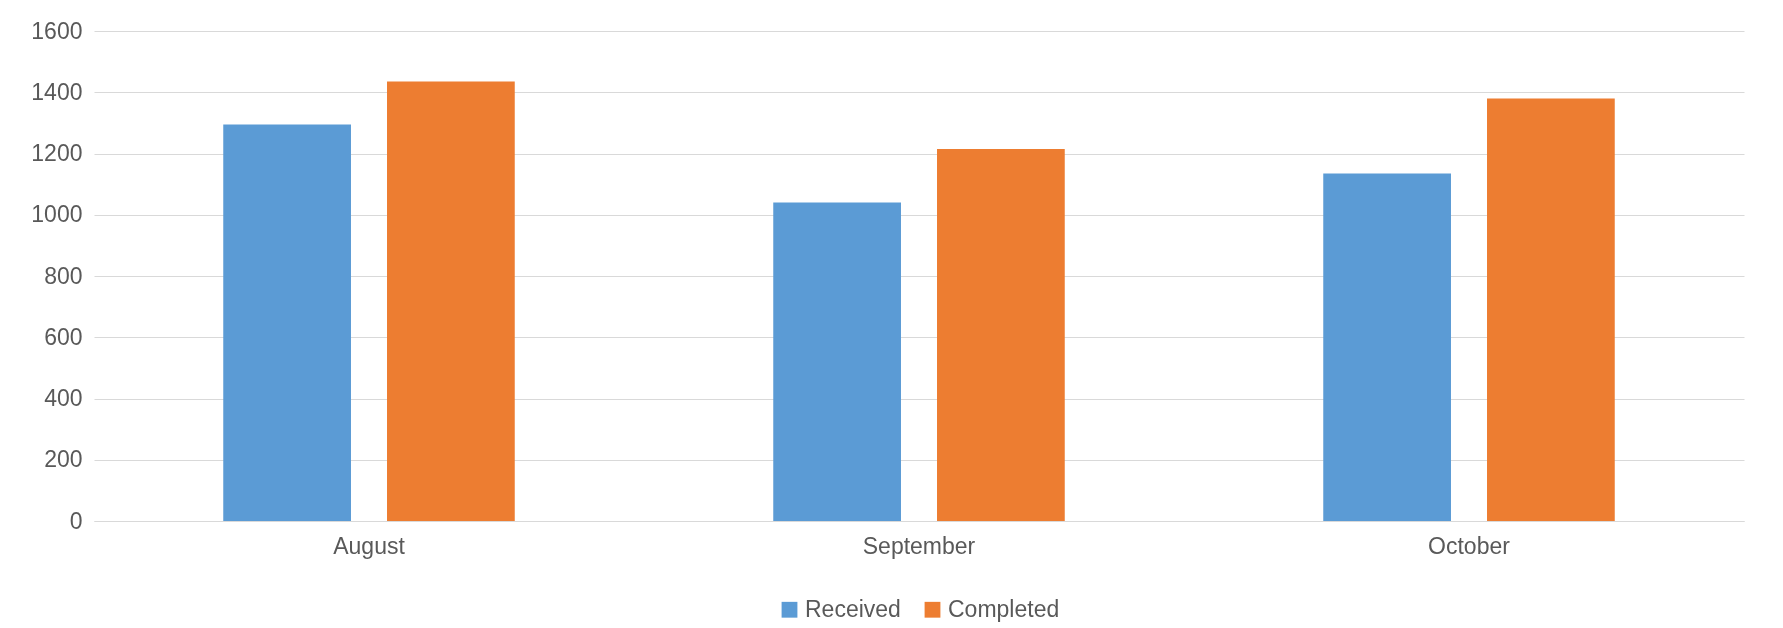 This screenshot has width=1783, height=628. What do you see at coordinates (369, 545) in the screenshot?
I see `x-tick-label: August` at bounding box center [369, 545].